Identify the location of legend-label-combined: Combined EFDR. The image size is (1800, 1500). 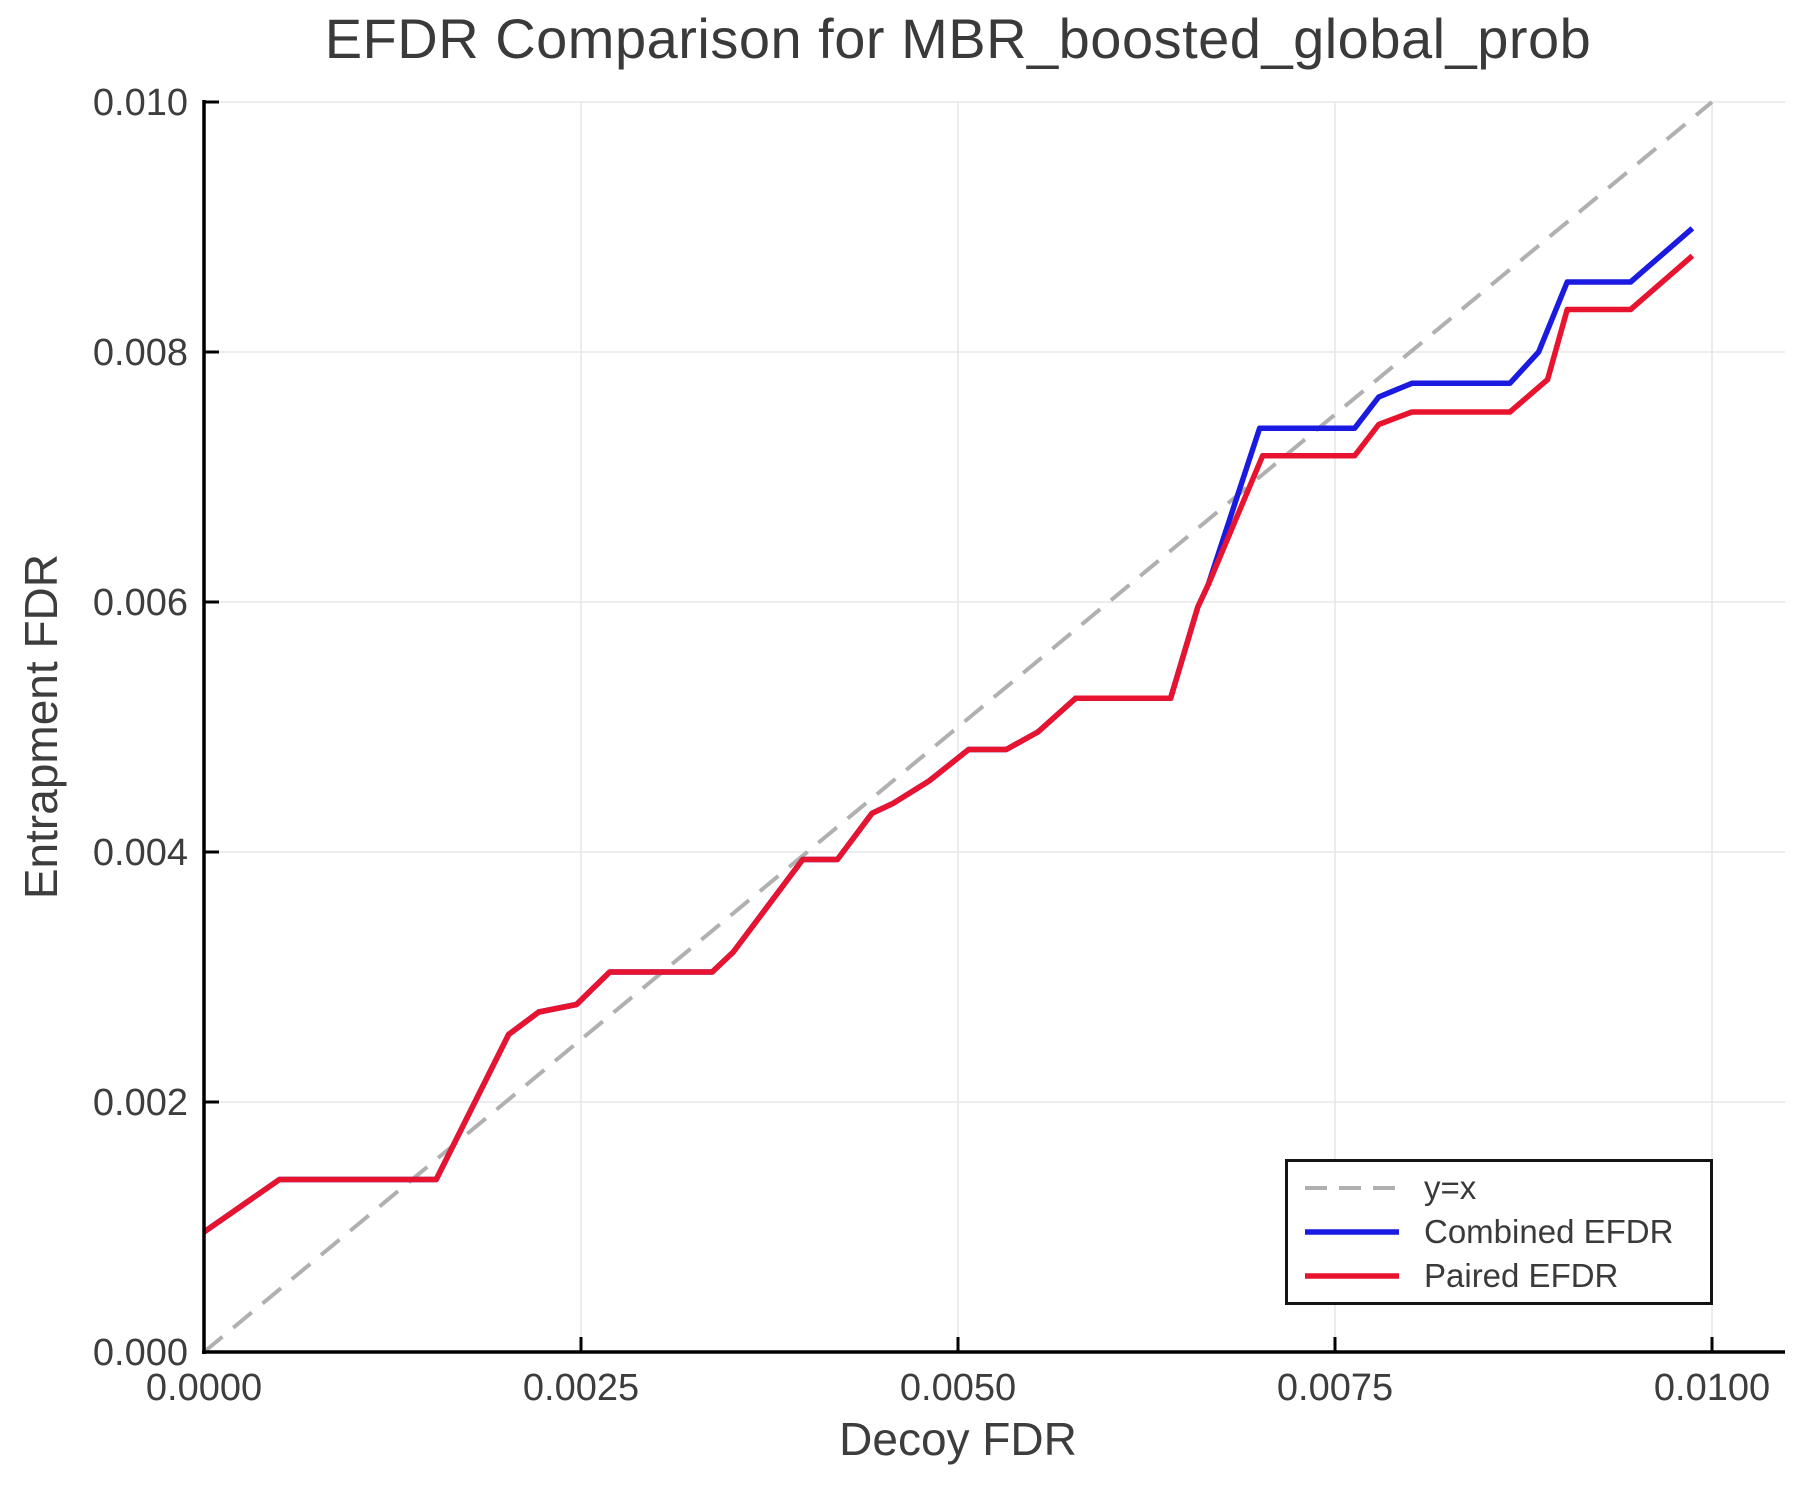
(1549, 1231).